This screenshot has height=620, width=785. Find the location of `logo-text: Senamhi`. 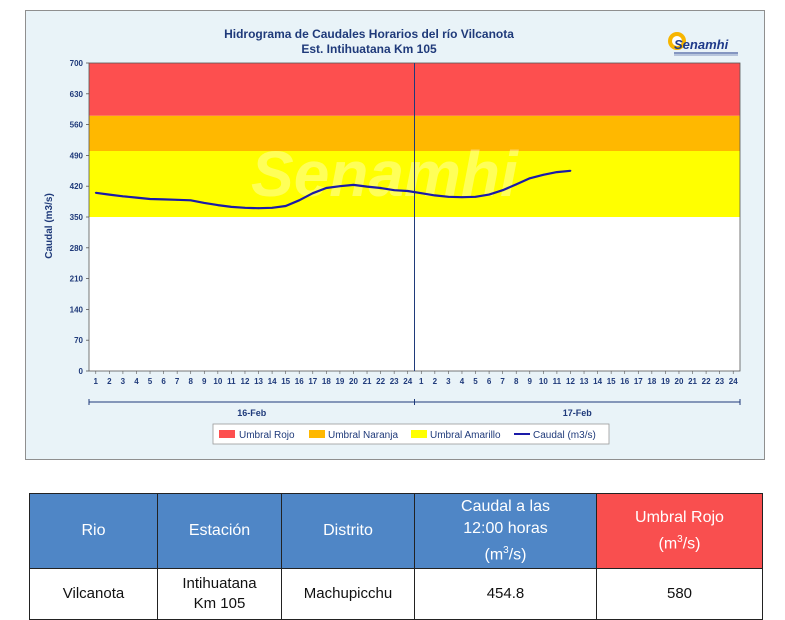

logo-text: Senamhi is located at coordinates (701, 44).